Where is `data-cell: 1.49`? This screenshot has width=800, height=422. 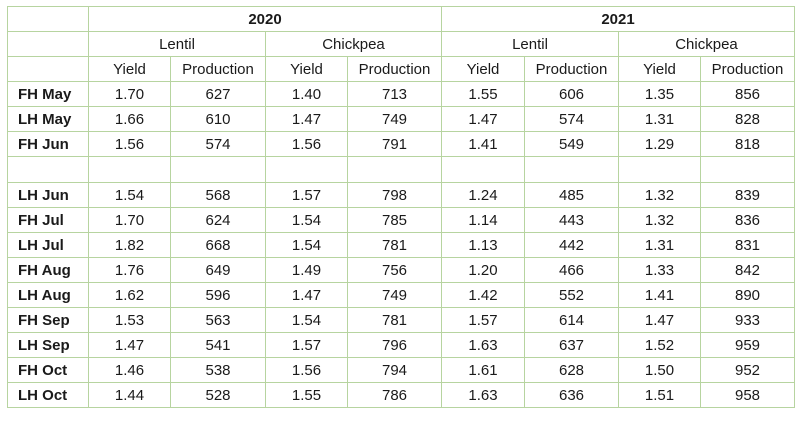 data-cell: 1.49 is located at coordinates (306, 270).